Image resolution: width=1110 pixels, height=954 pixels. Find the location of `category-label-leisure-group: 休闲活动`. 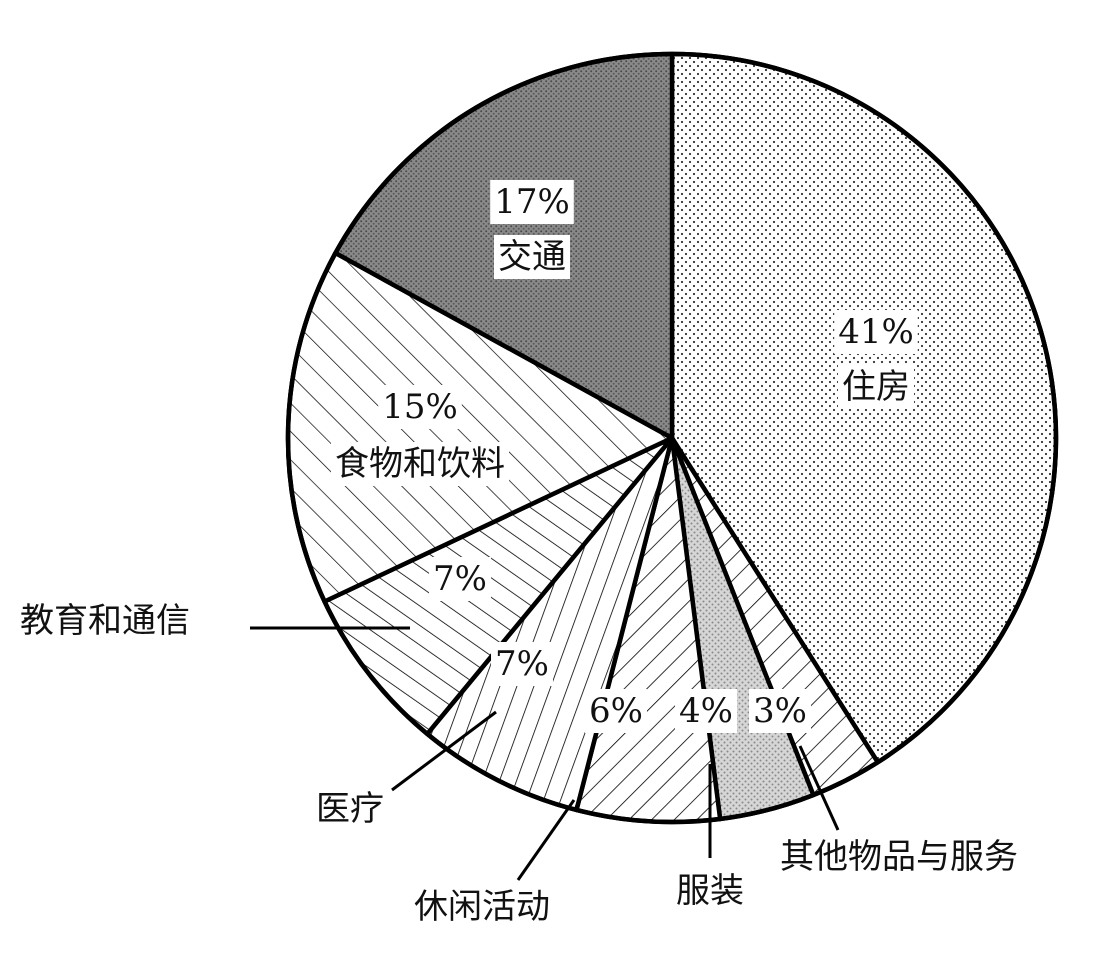

category-label-leisure-group: 休闲活动 is located at coordinates (482, 907).